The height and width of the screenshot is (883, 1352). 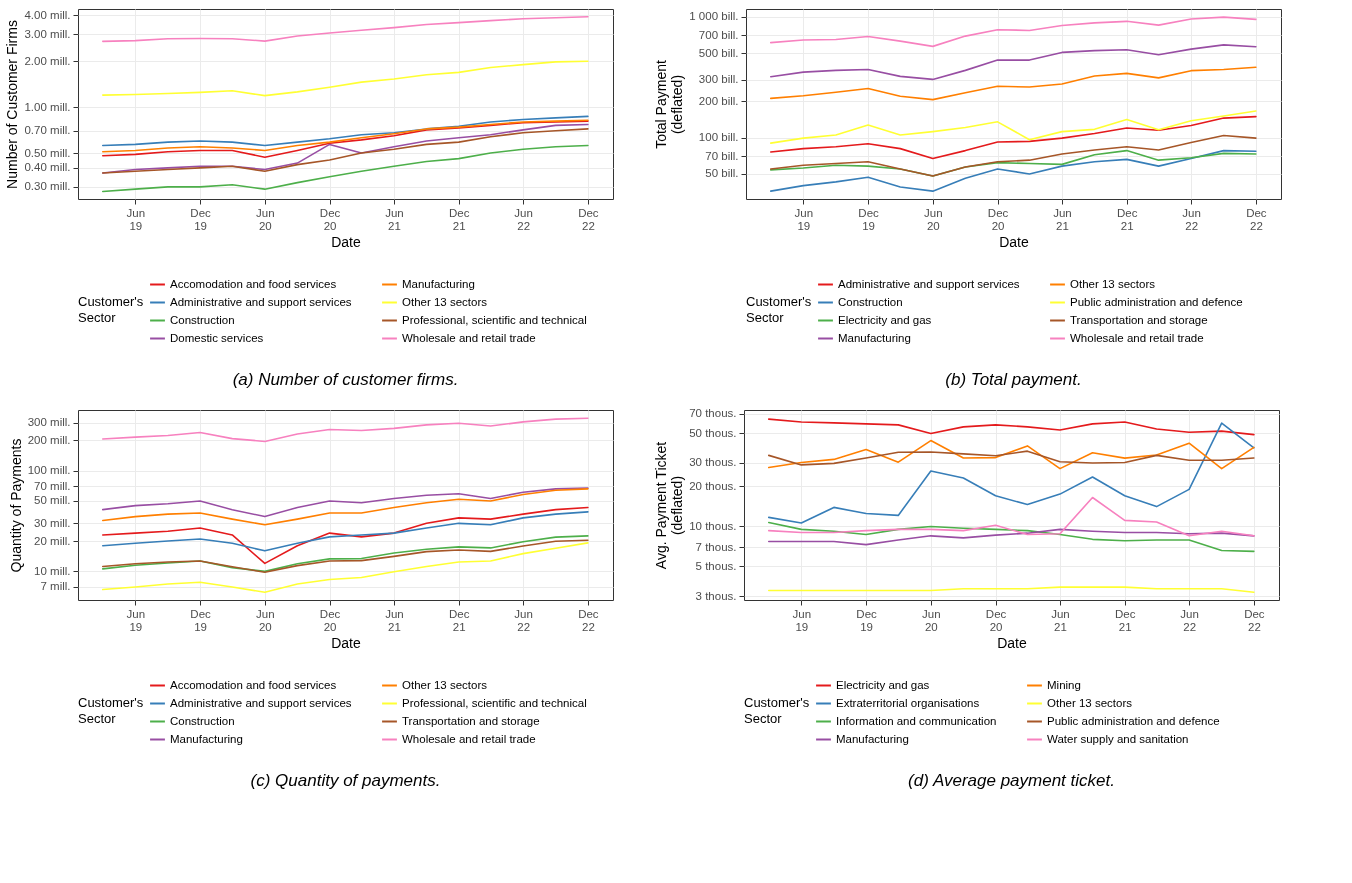 I want to click on y-tick-label: 1.00 mill., so click(x=47, y=106).